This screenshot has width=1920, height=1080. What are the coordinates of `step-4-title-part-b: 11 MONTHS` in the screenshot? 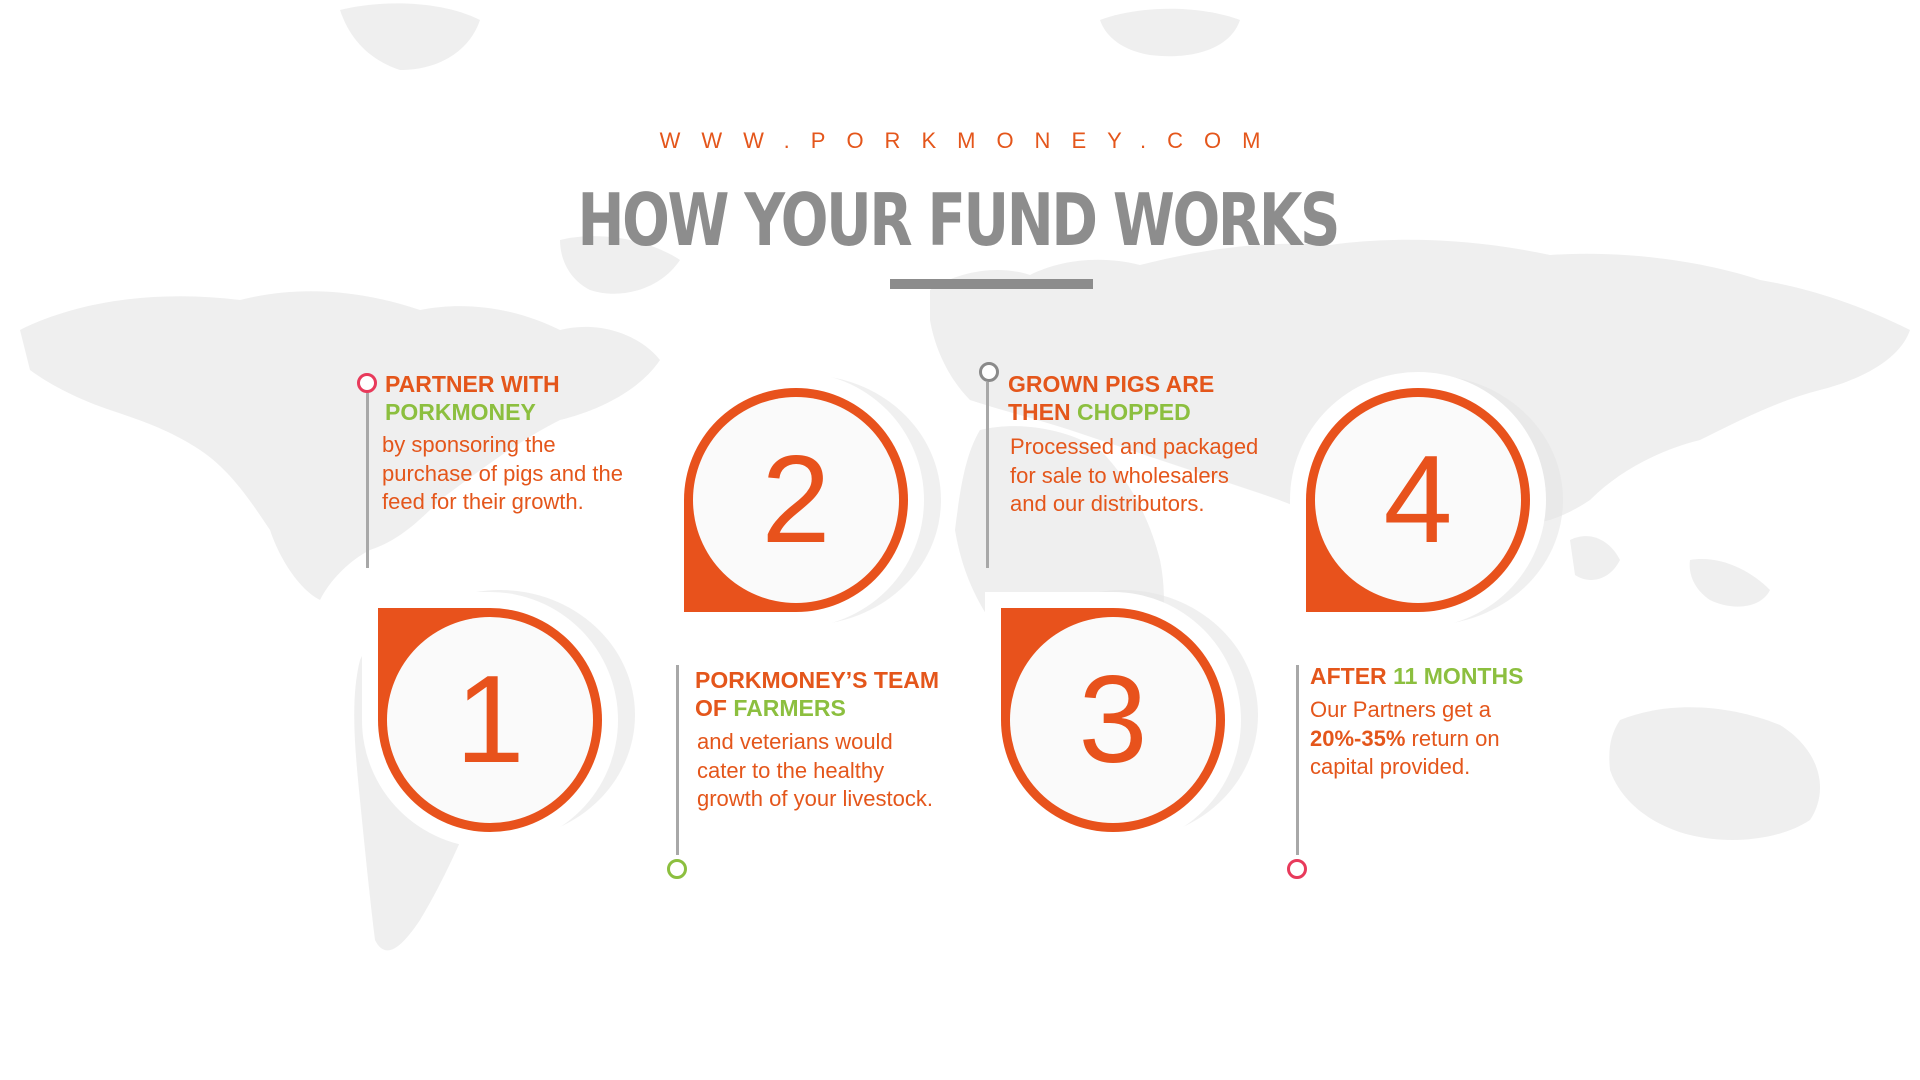 It's located at (1458, 676).